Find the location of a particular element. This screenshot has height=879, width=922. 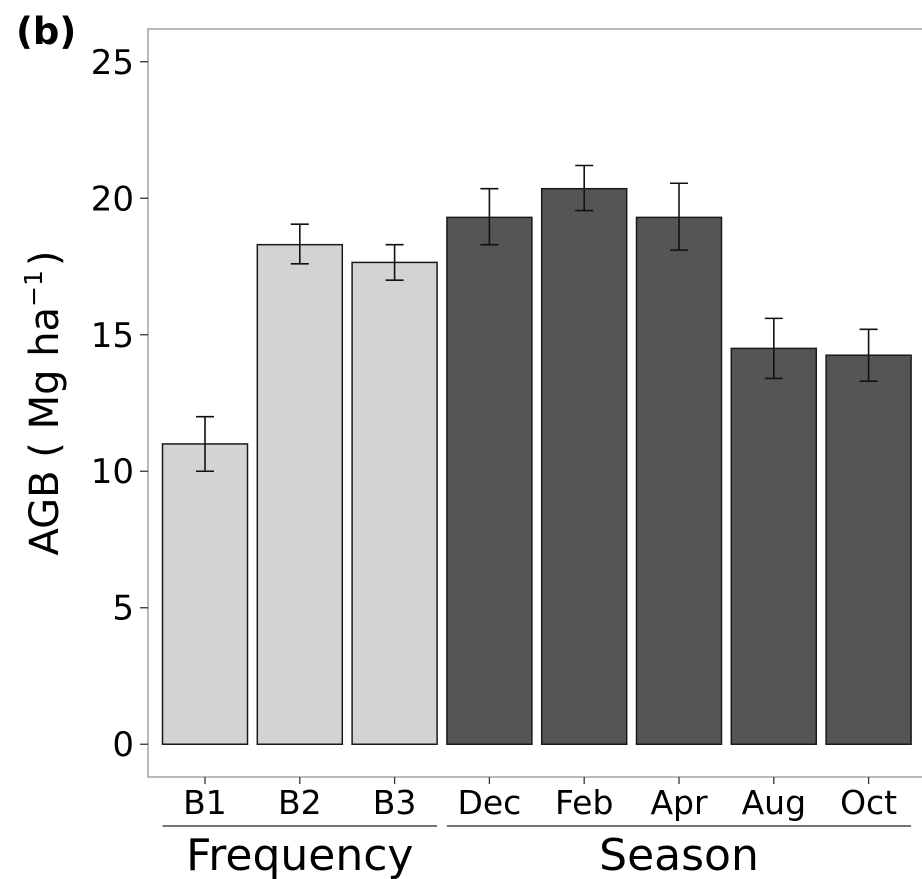

y-tick-label: 10 is located at coordinates (112, 472).